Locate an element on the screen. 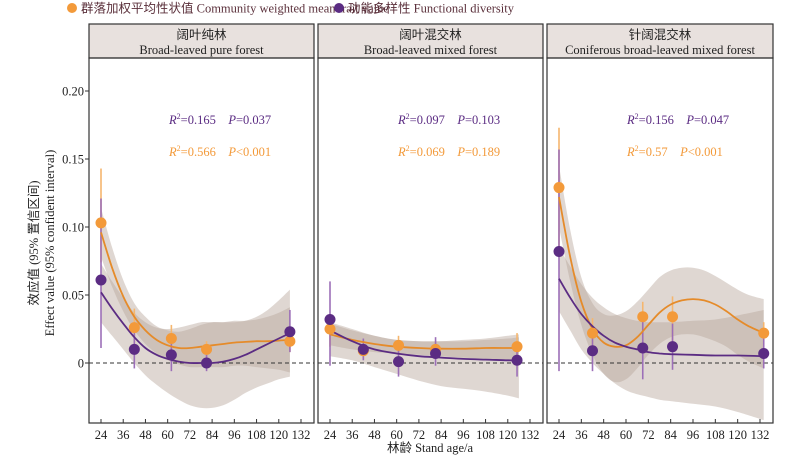 This screenshot has height=457, width=800. panel-title-en: Coniferous broad-leaved mixed forest is located at coordinates (660, 50).